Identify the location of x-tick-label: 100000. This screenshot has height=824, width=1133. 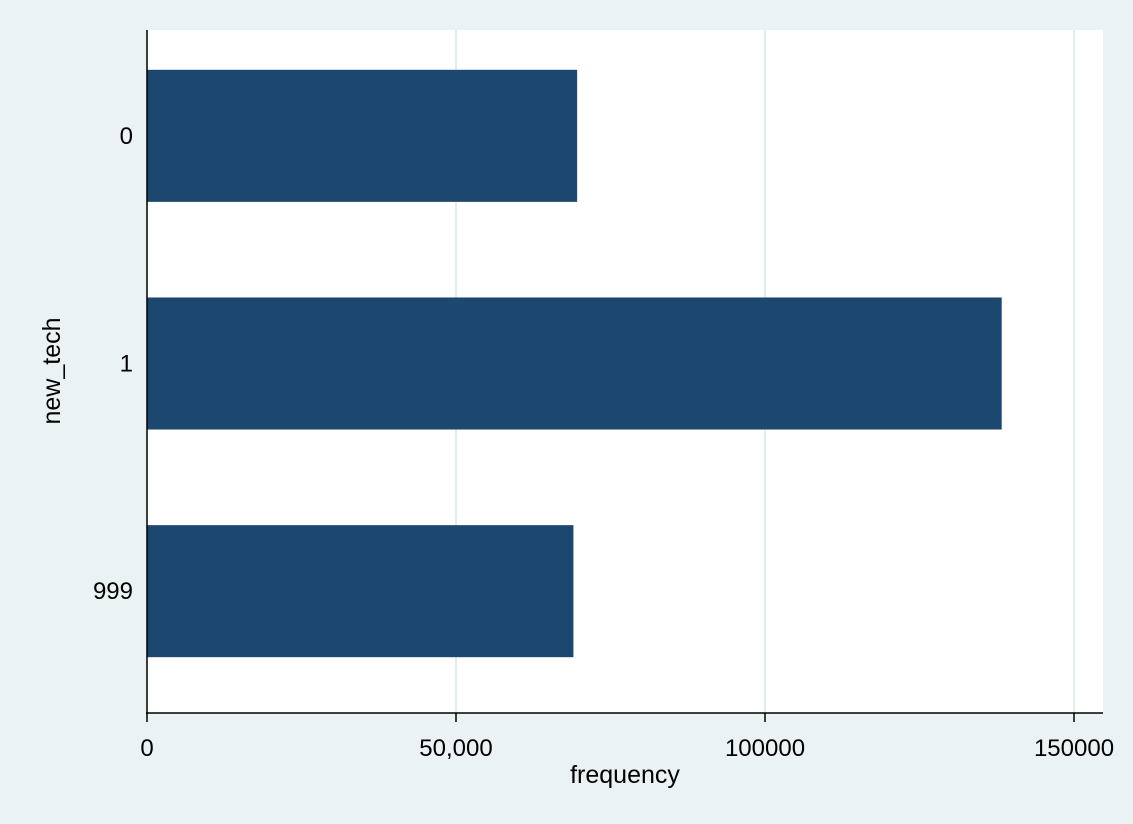
(765, 748).